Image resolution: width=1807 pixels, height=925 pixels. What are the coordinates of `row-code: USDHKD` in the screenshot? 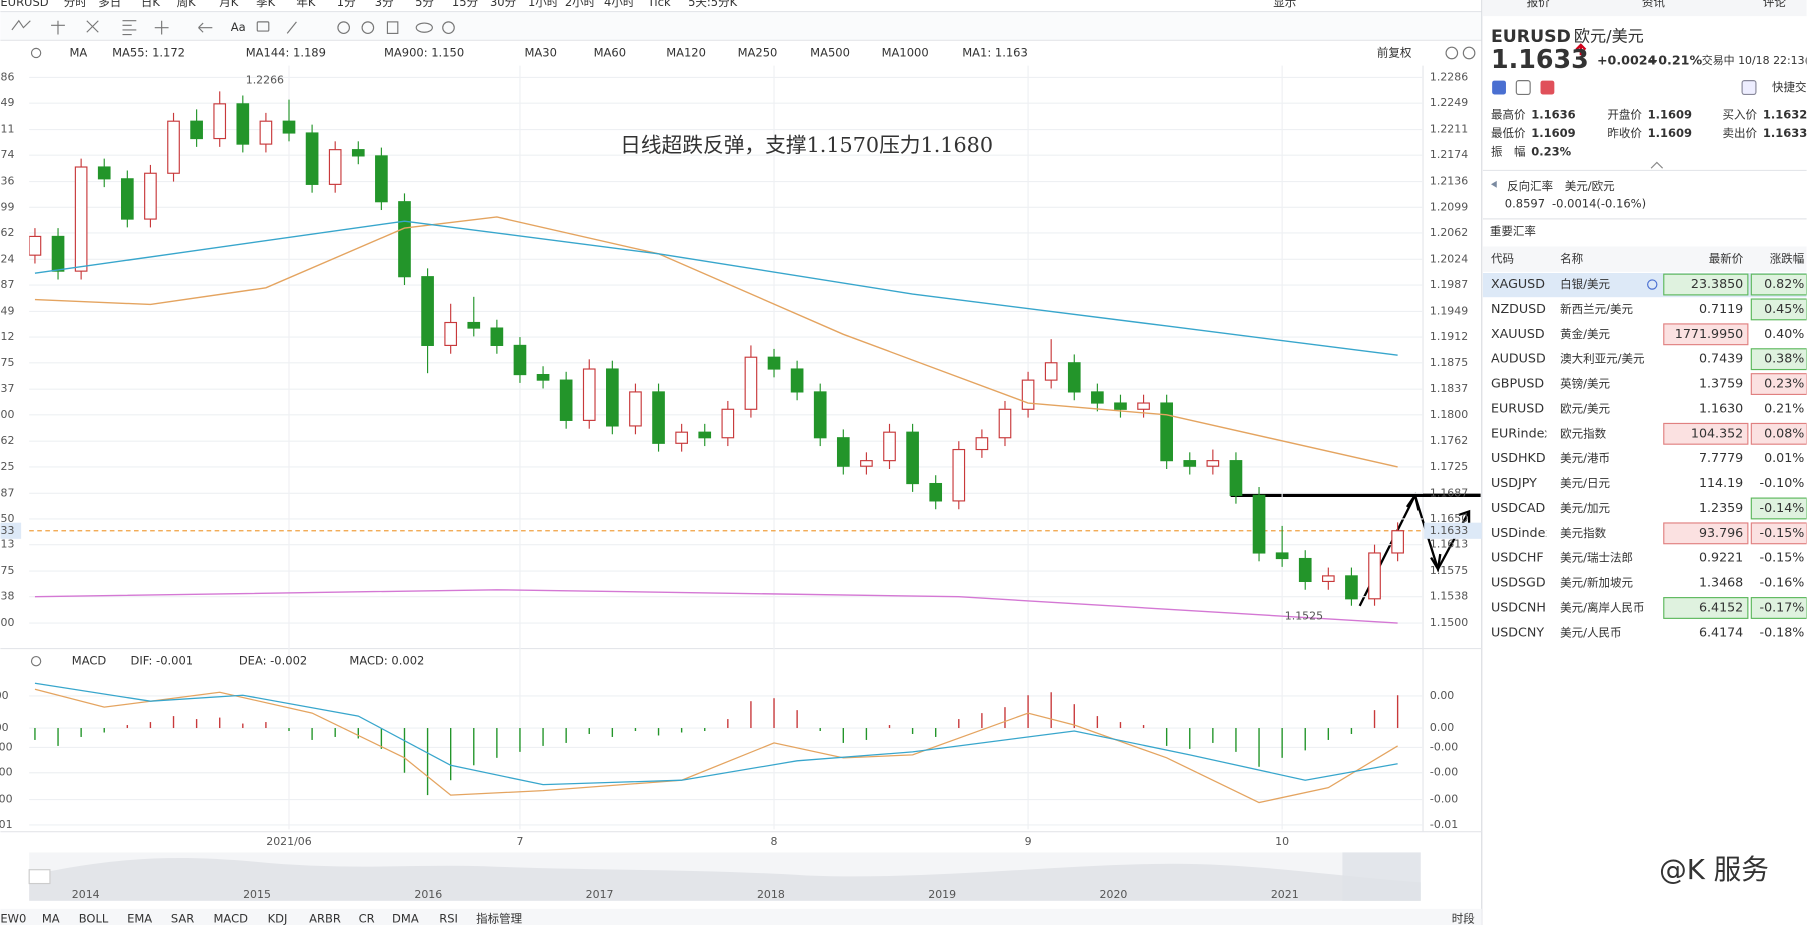 It's located at (1518, 457).